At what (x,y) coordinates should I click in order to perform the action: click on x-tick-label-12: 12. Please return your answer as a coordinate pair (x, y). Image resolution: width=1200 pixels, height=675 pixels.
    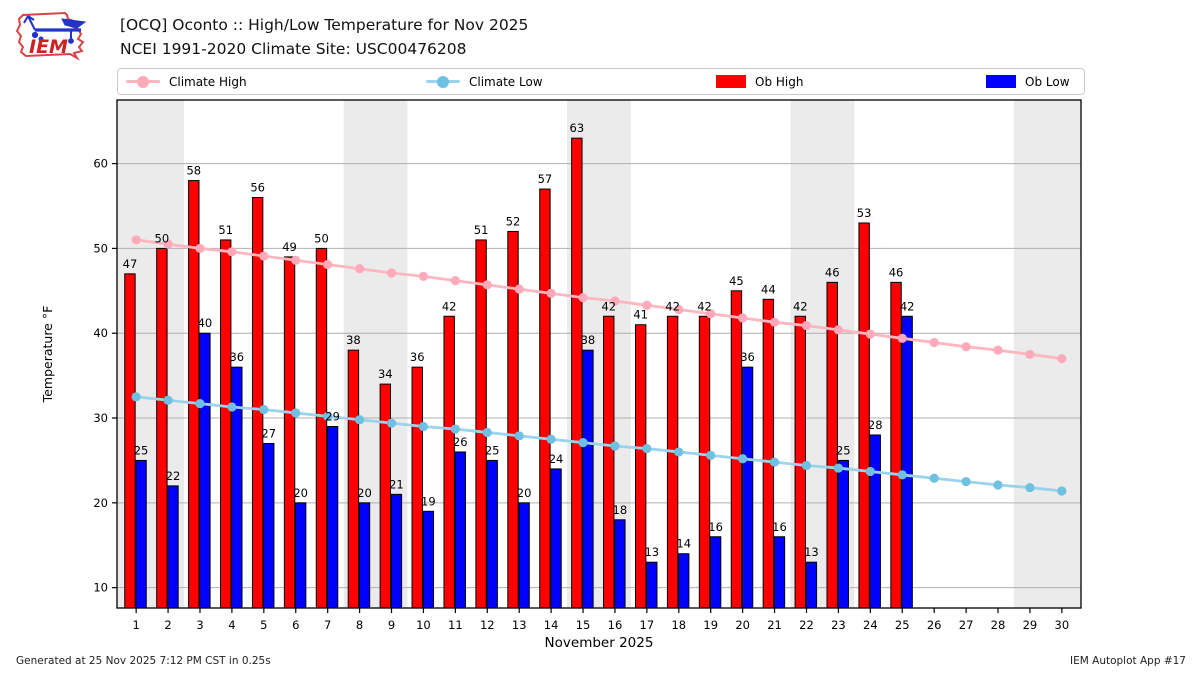
    Looking at the image, I should click on (487, 625).